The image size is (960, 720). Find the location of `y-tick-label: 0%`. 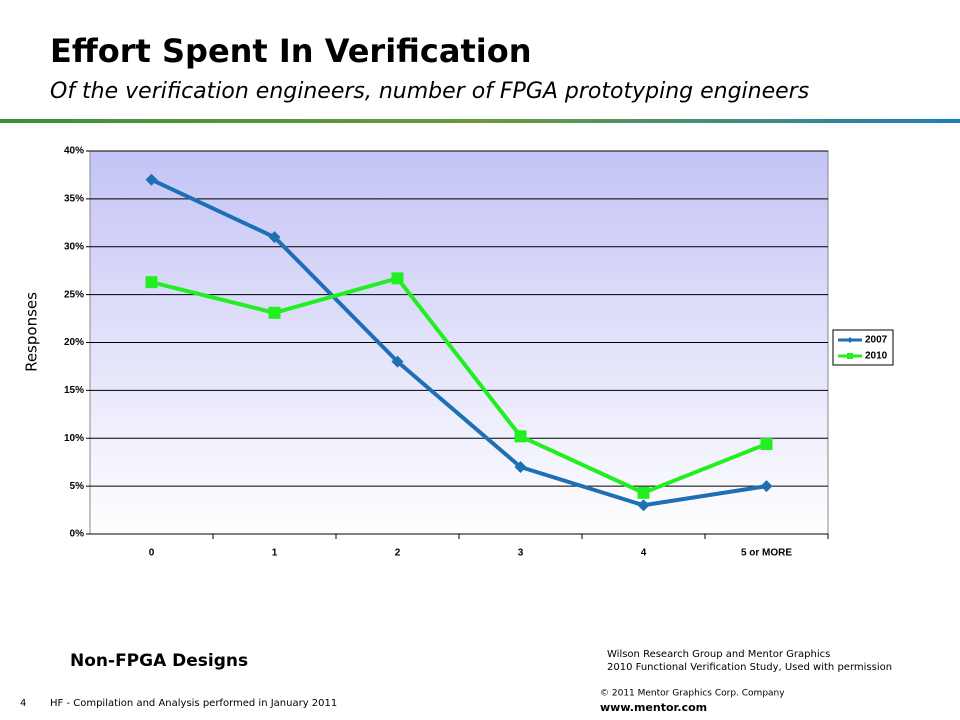

y-tick-label: 0% is located at coordinates (77, 534).